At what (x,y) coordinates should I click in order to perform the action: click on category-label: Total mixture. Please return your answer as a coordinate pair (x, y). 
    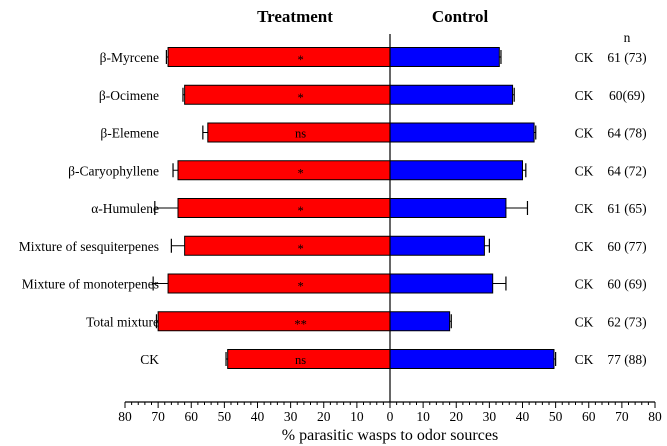
    Looking at the image, I should click on (122, 321).